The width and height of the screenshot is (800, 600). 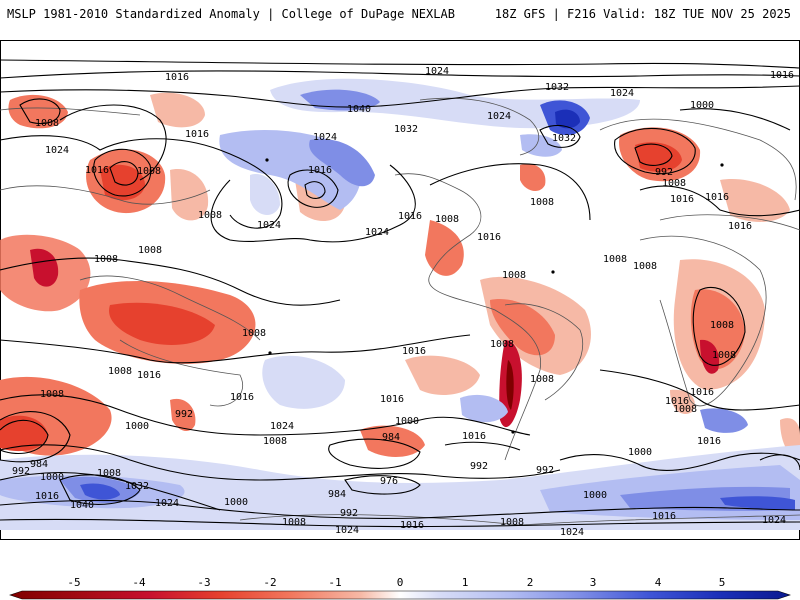 What do you see at coordinates (396, 582) in the screenshot?
I see `colorbar-ticks: -5 -4 -3 -2 -1 0 1 2 3 4 5` at bounding box center [396, 582].